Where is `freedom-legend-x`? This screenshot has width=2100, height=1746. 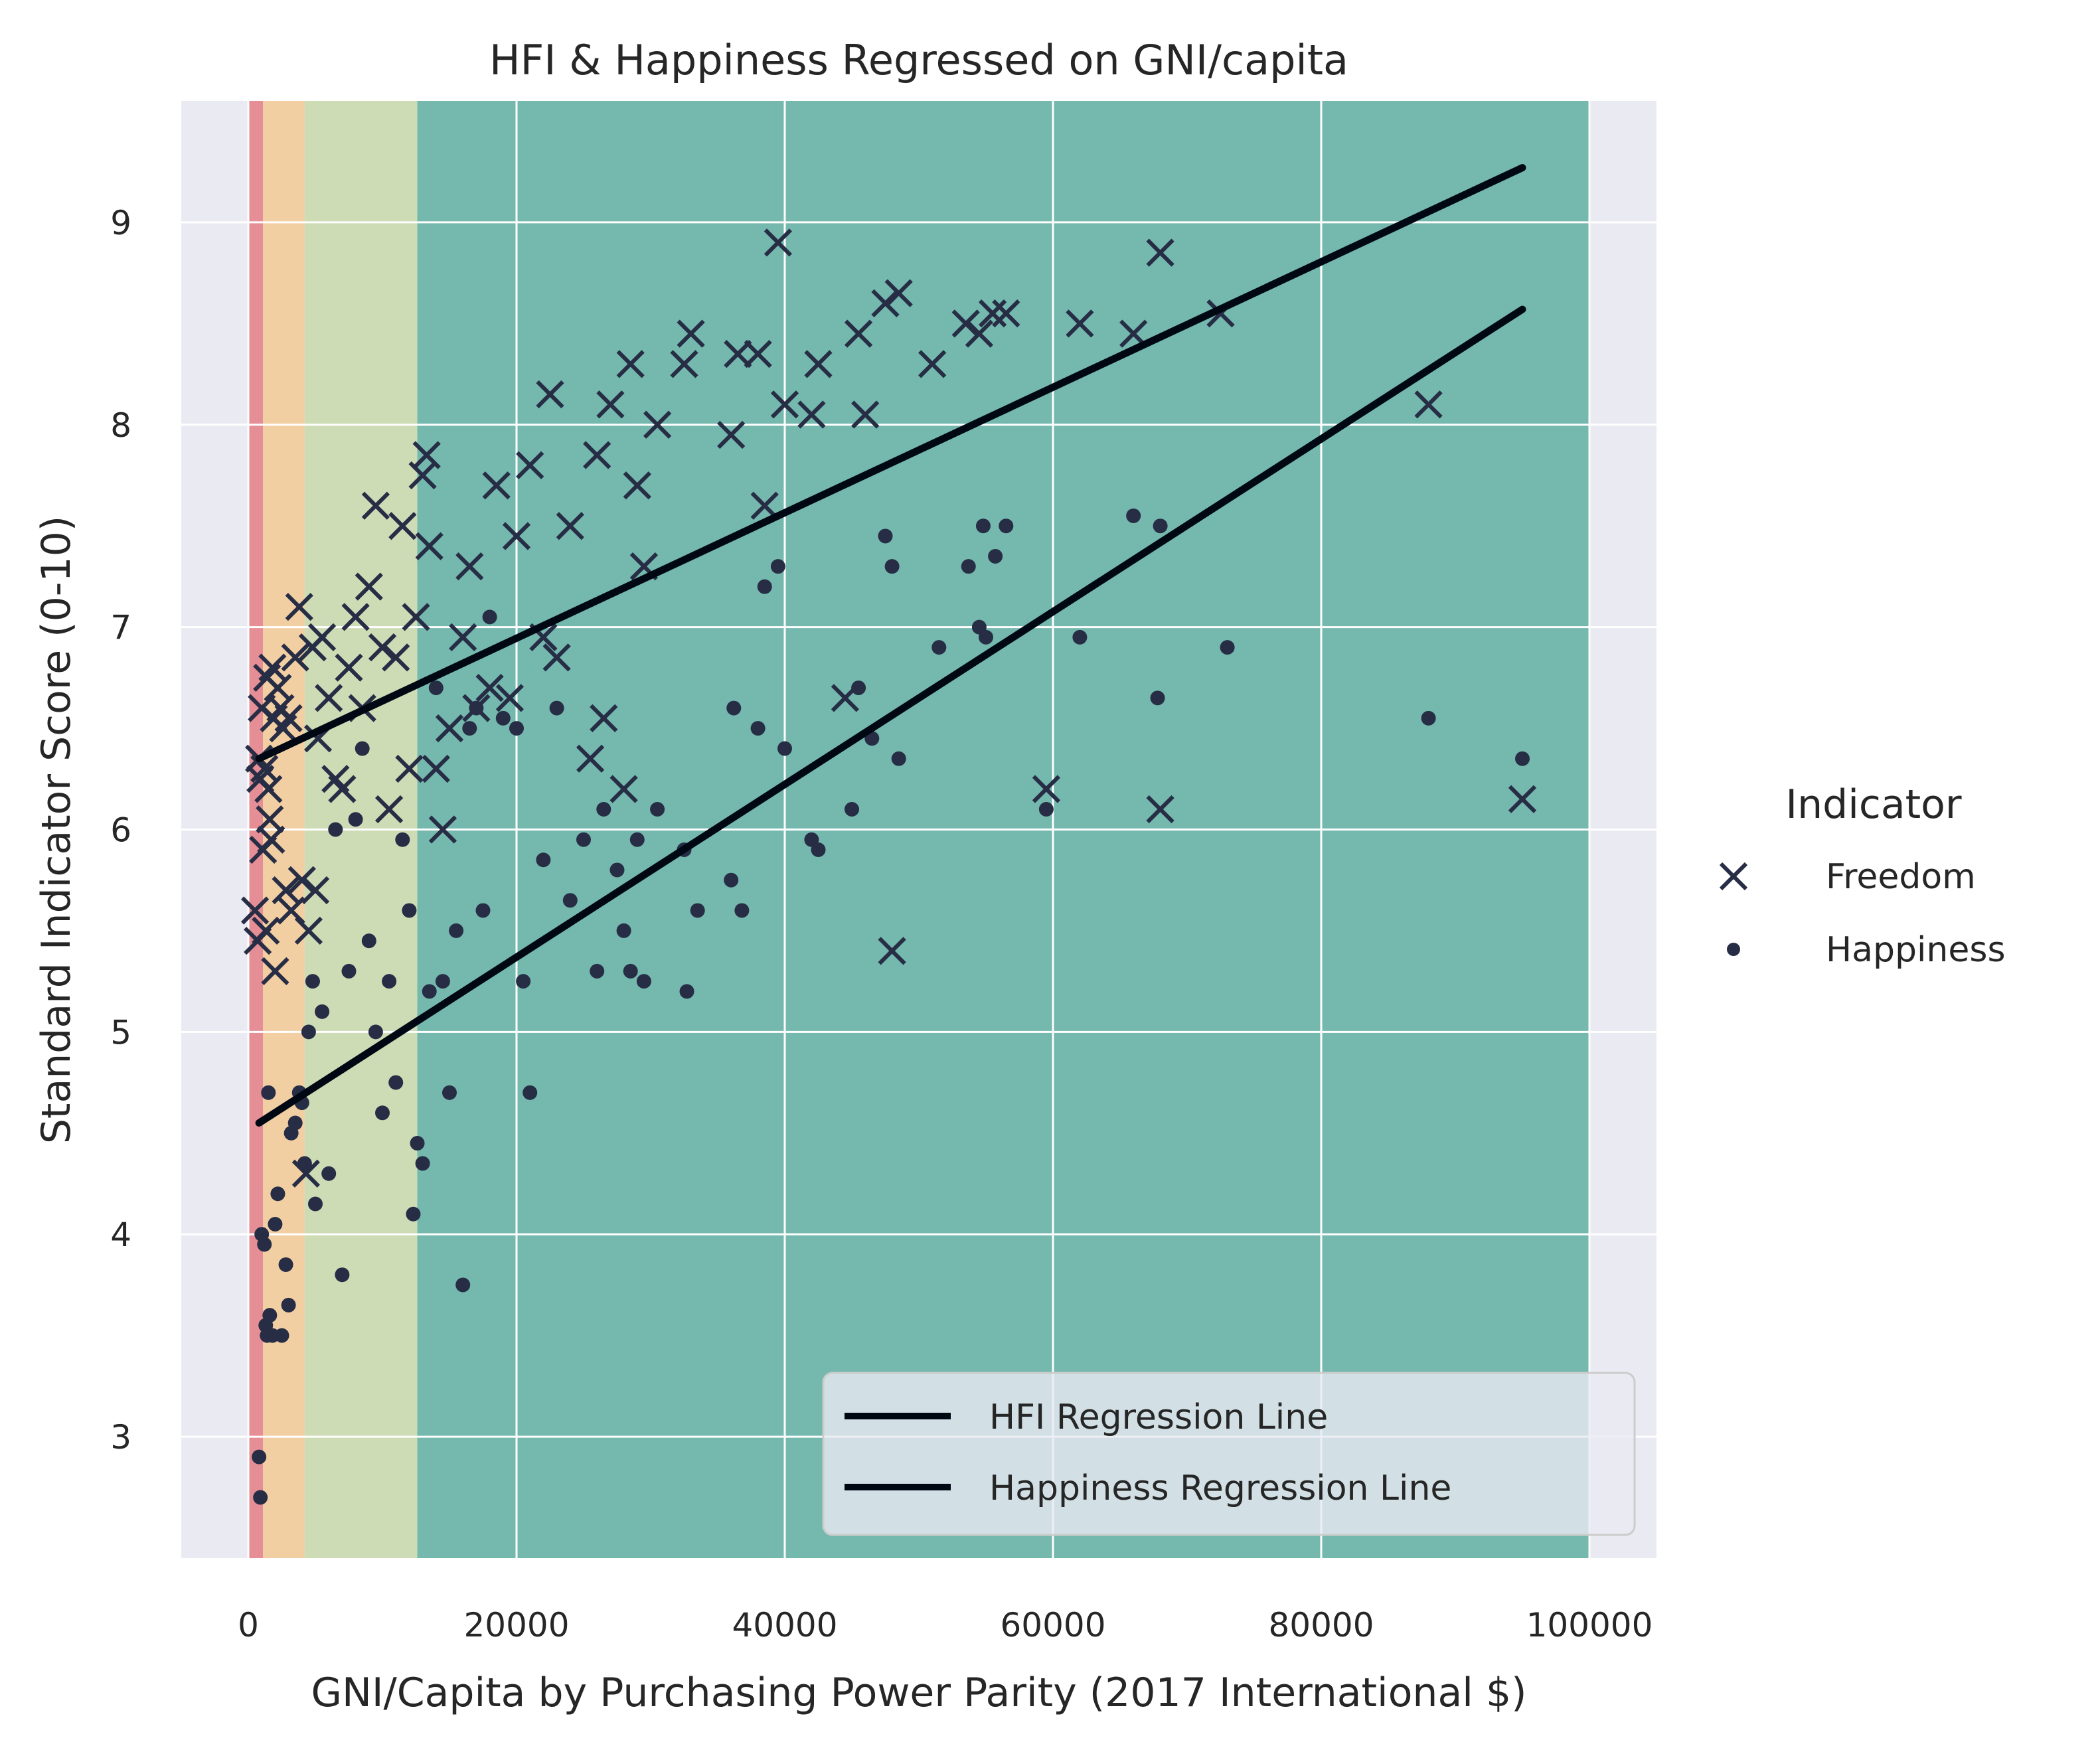
freedom-legend-x is located at coordinates (1733, 877).